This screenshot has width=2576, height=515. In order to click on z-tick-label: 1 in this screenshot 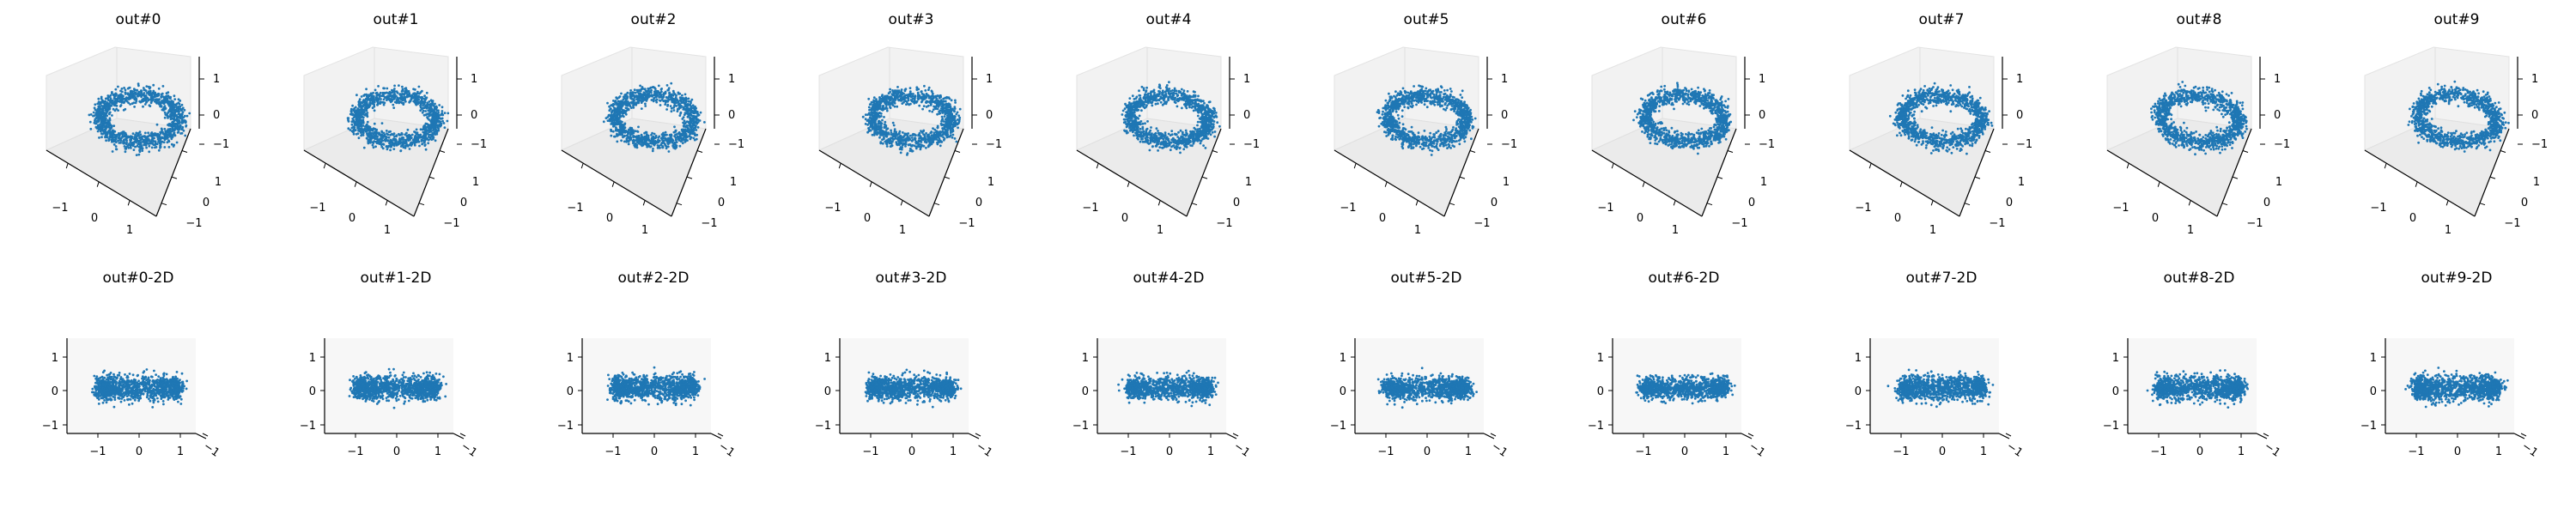, I will do `click(990, 79)`.